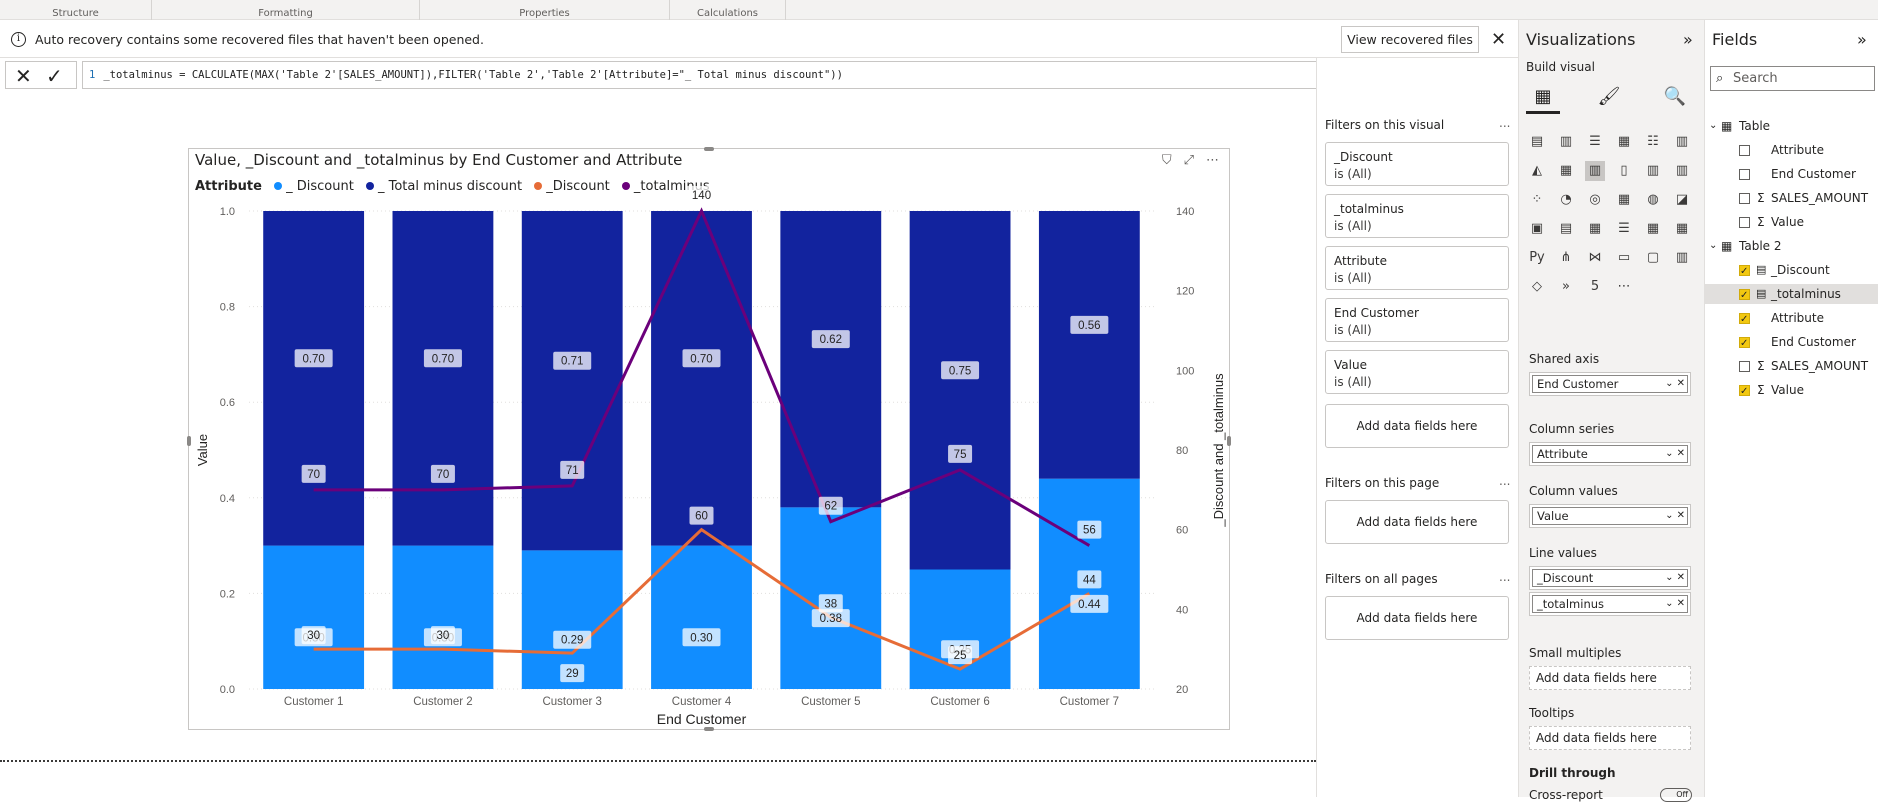 The height and width of the screenshot is (802, 1878). What do you see at coordinates (1653, 141) in the screenshot?
I see `visual-type-icon: ☷` at bounding box center [1653, 141].